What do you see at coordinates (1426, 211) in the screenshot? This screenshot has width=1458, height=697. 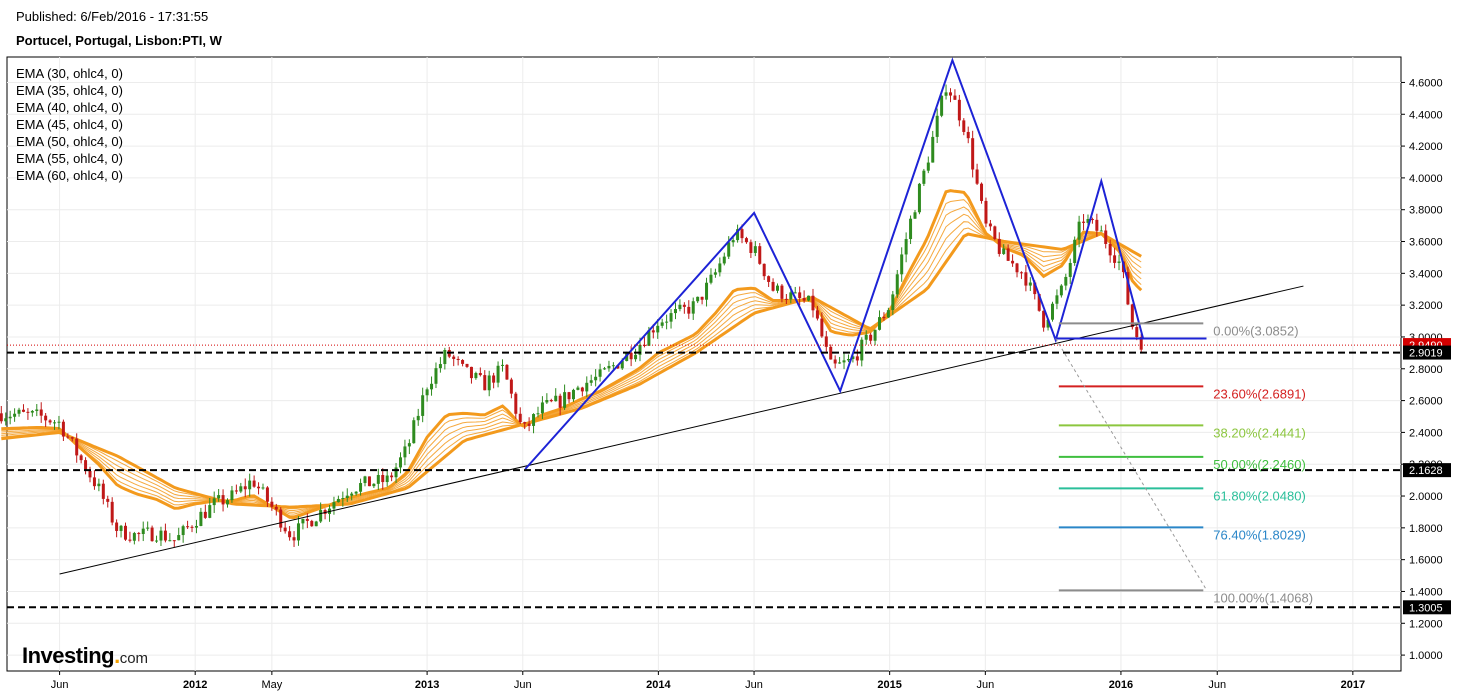 I see `y-tick-label: 3.8000` at bounding box center [1426, 211].